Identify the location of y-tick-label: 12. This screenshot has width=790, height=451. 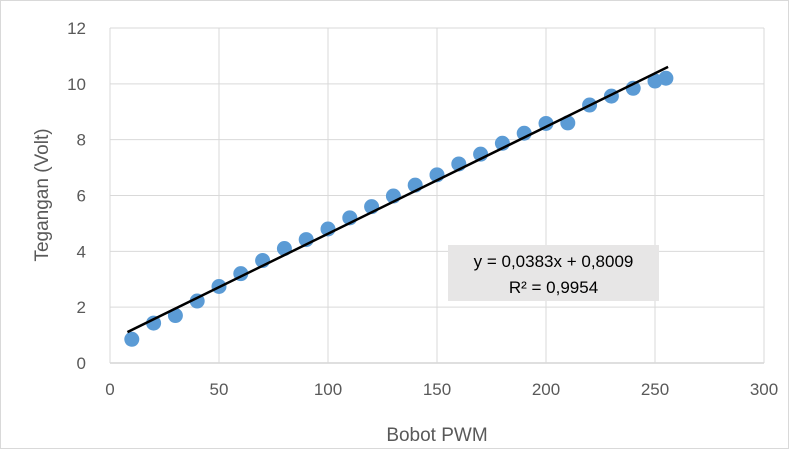
(76, 28).